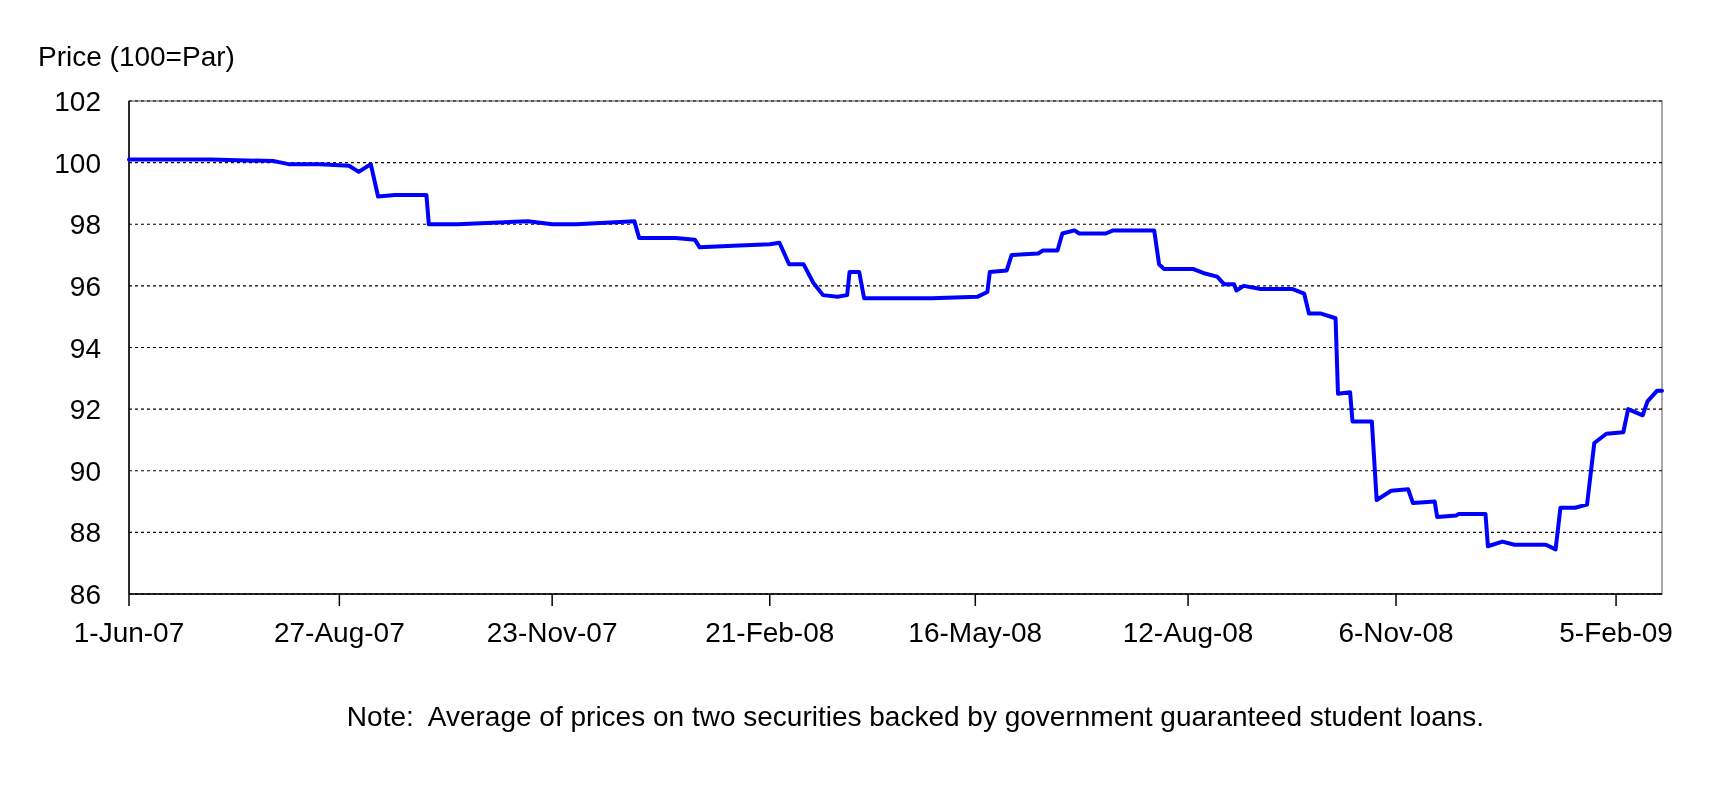  I want to click on y-axis-title: Price (100=Par), so click(136, 56).